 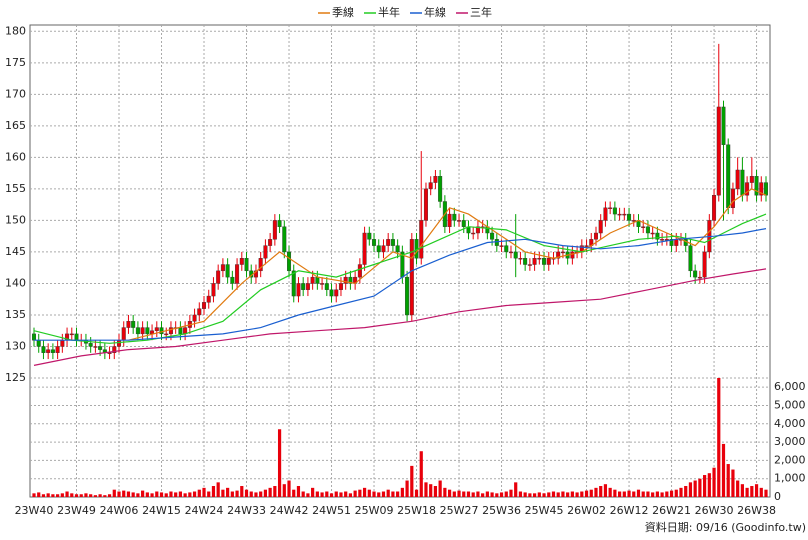 What do you see at coordinates (15, 30) in the screenshot?
I see `y-tick-label: 180` at bounding box center [15, 30].